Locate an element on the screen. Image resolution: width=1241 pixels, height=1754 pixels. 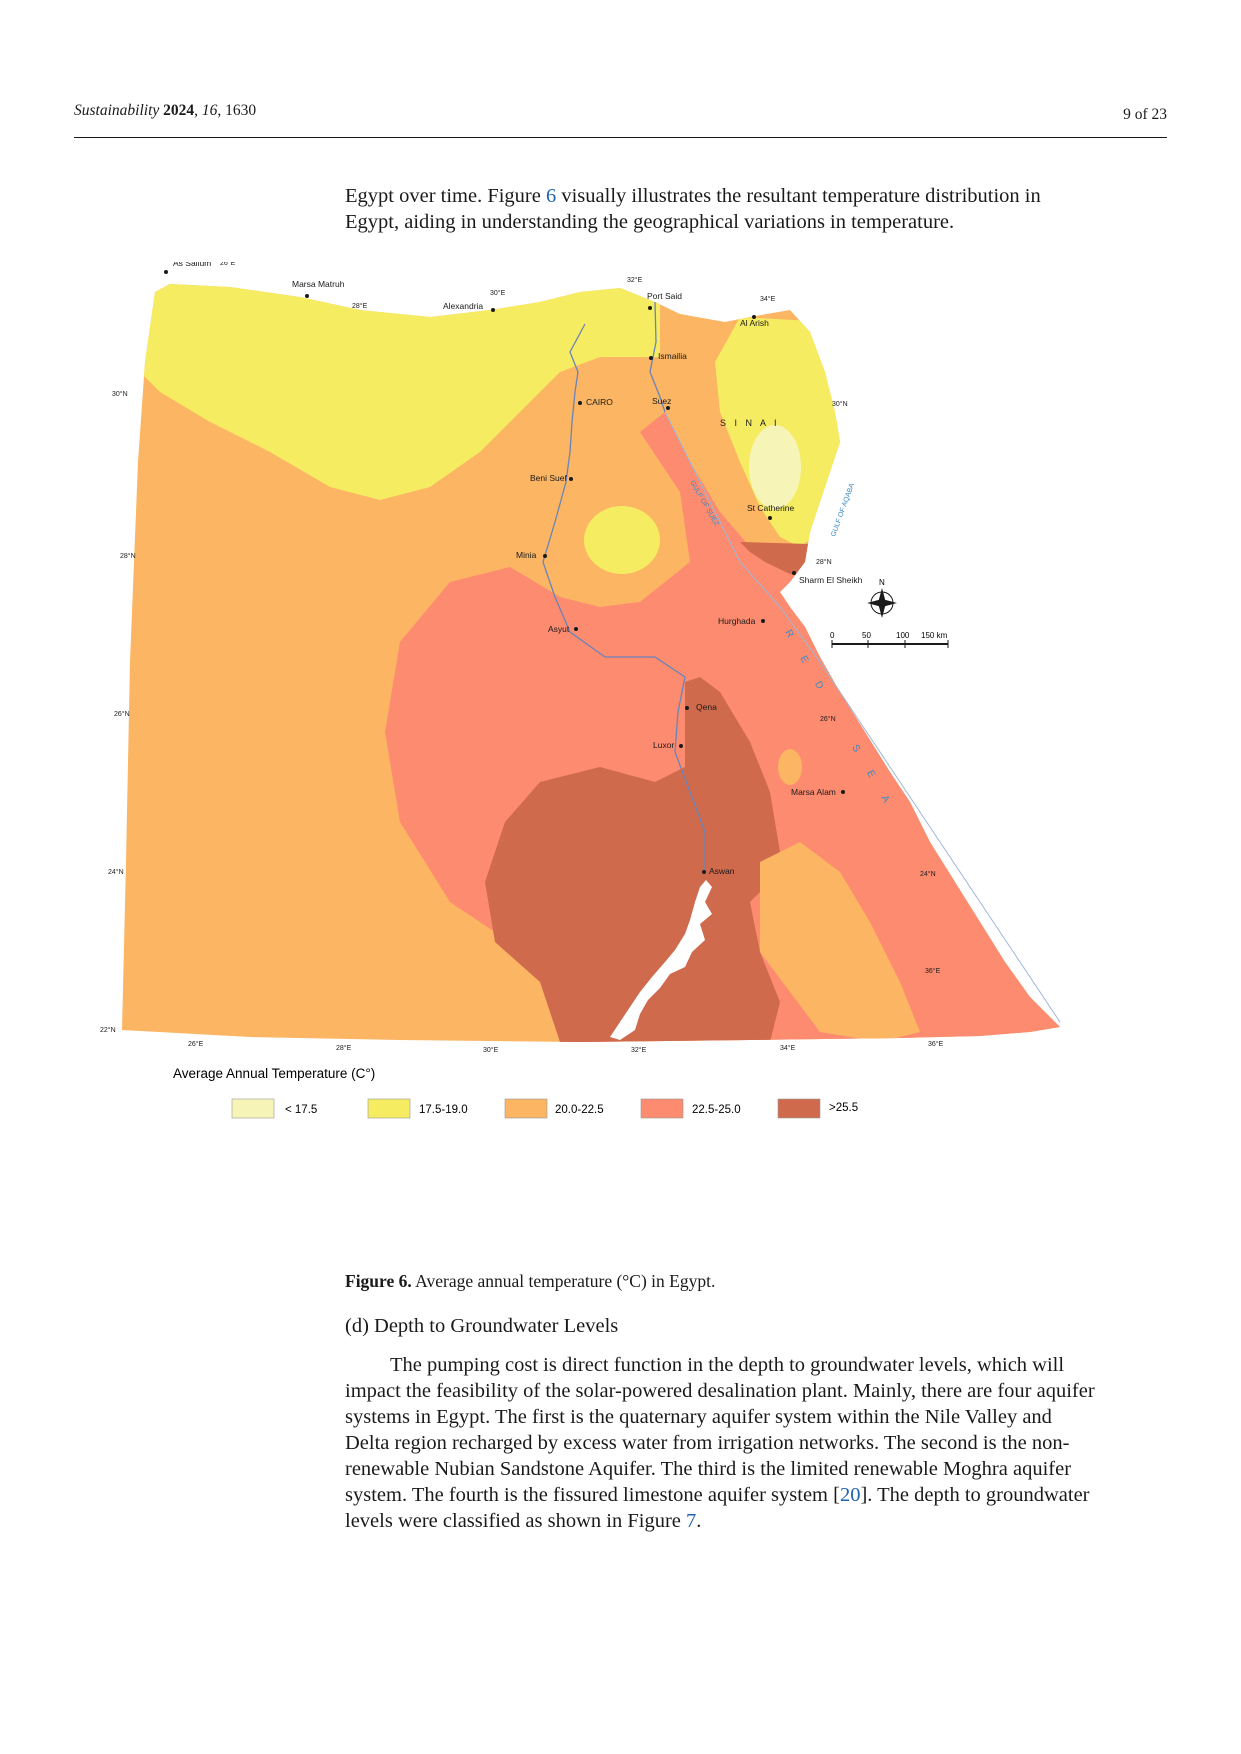
city-label: Asyut is located at coordinates (559, 629).